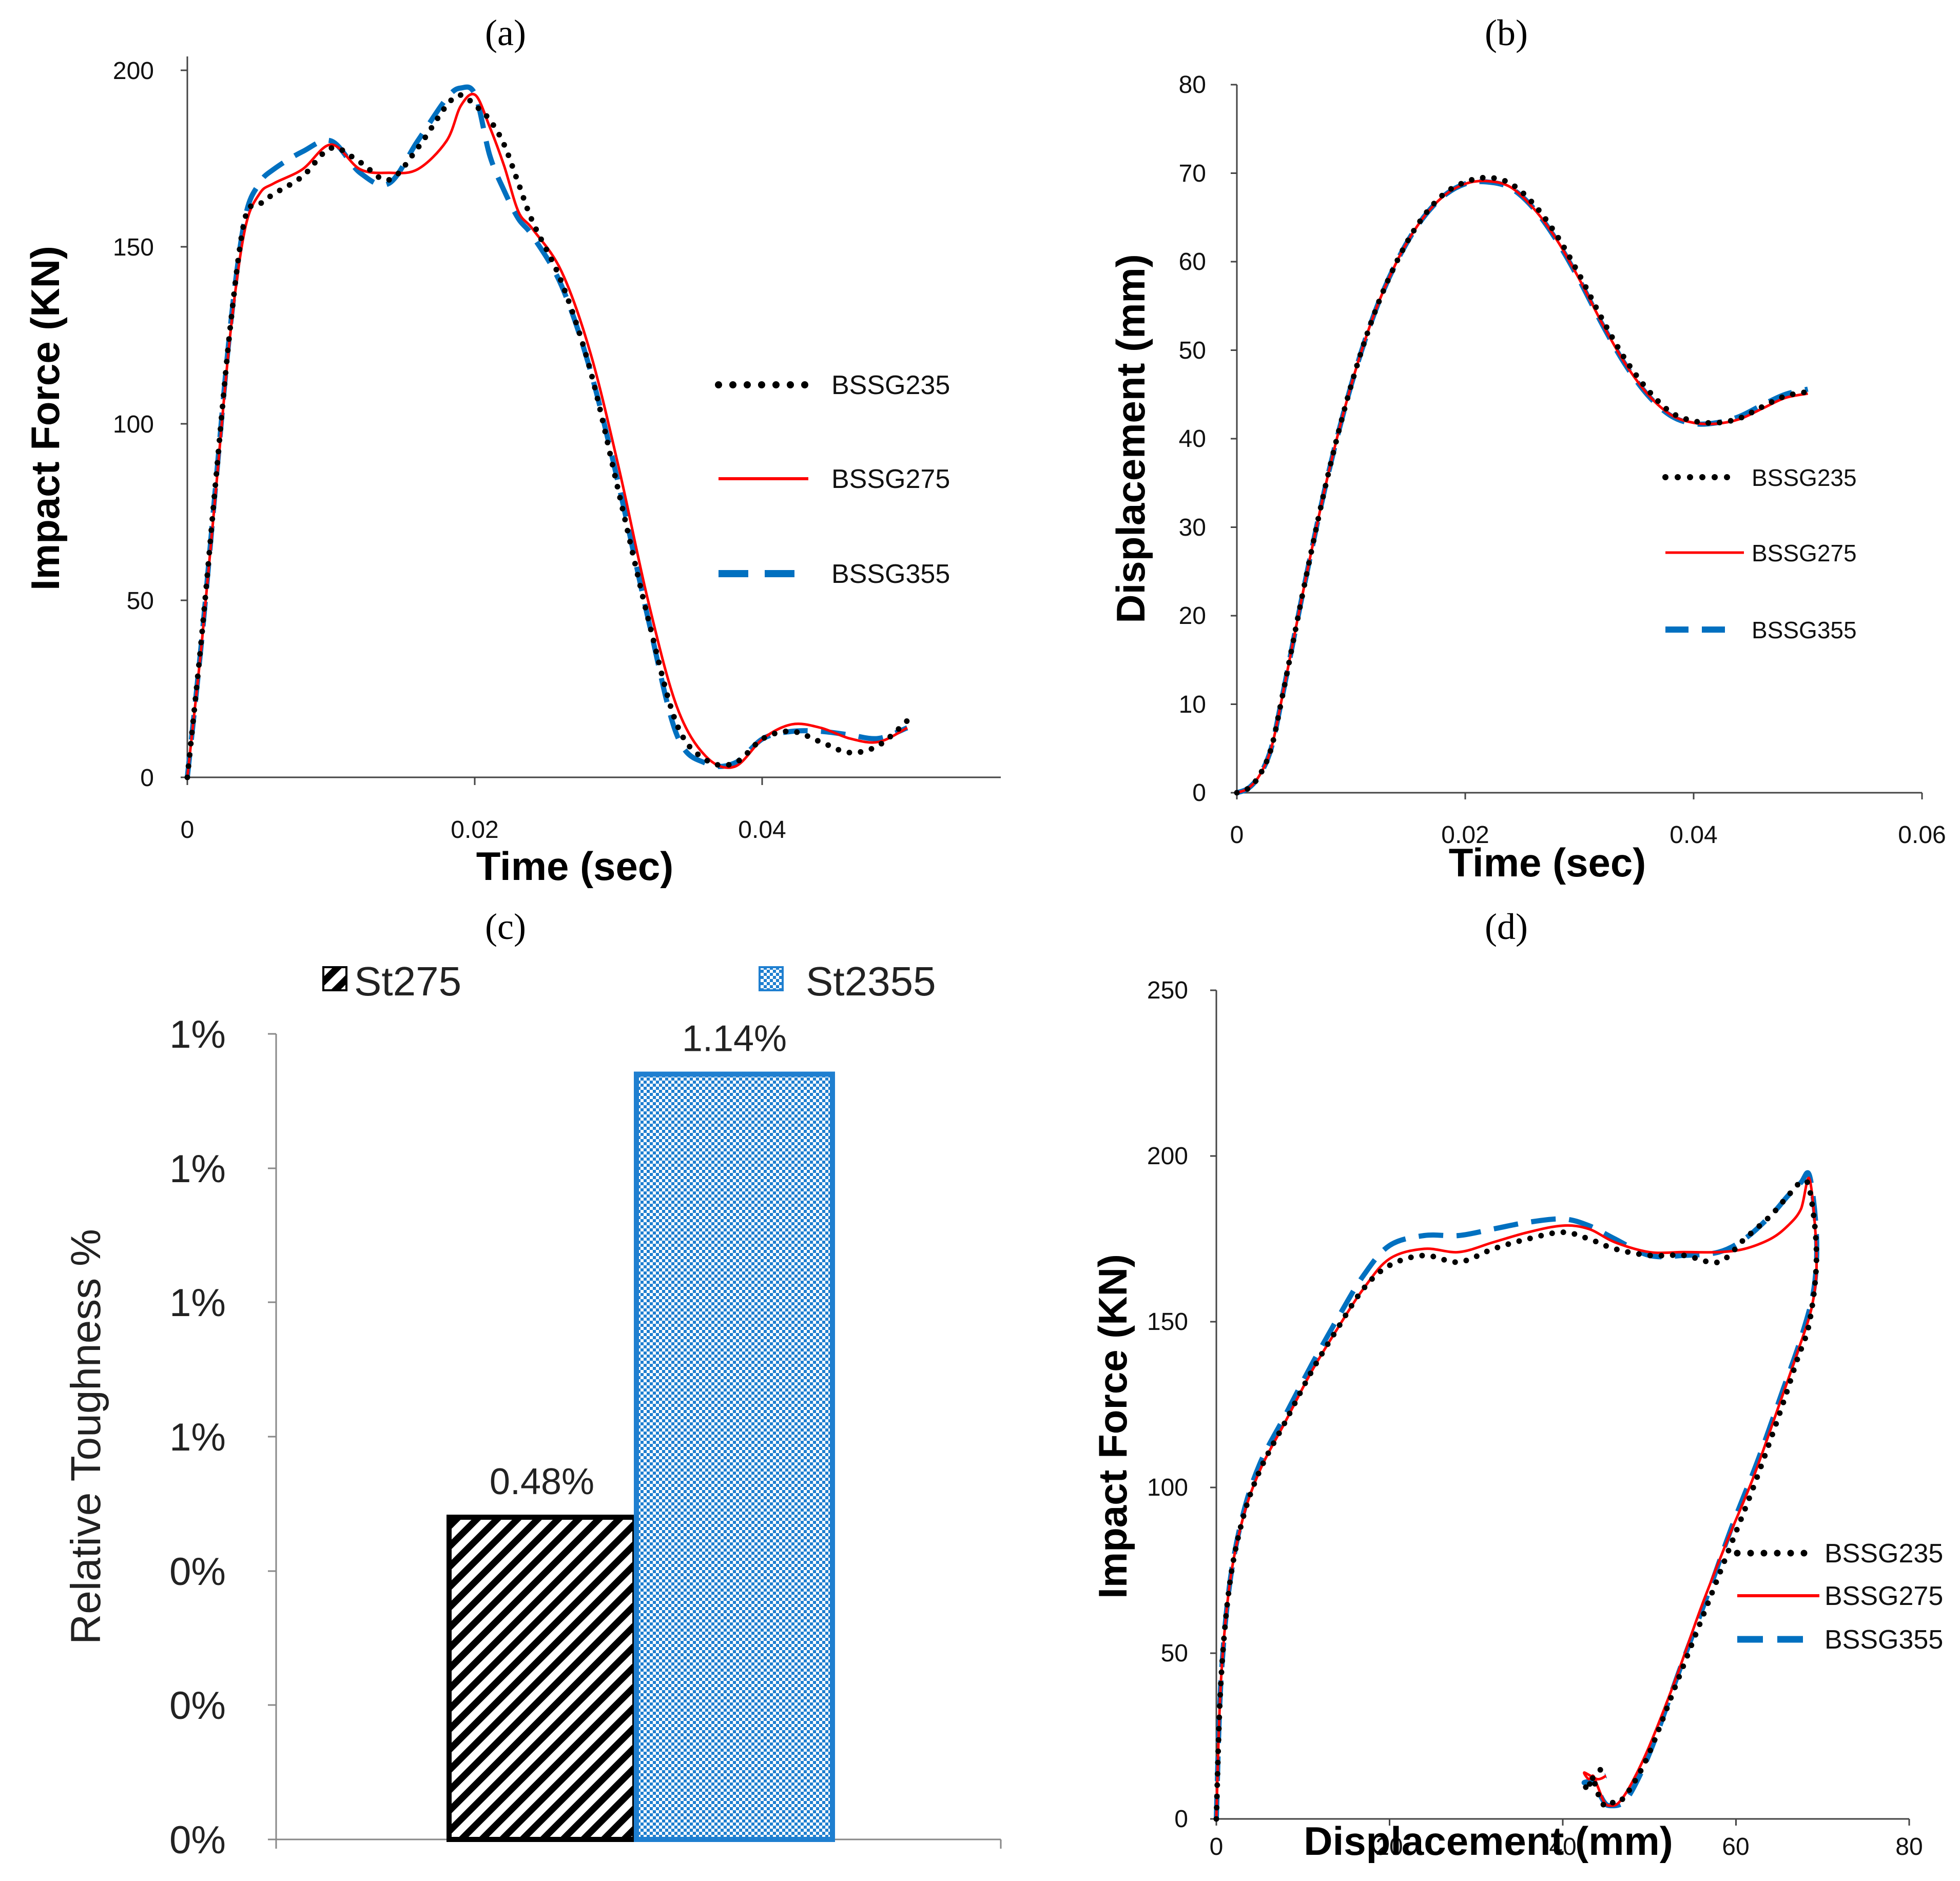 The image size is (1960, 1881). Describe the element at coordinates (1167, 990) in the screenshot. I see `panel-d-ytick: 250` at that location.